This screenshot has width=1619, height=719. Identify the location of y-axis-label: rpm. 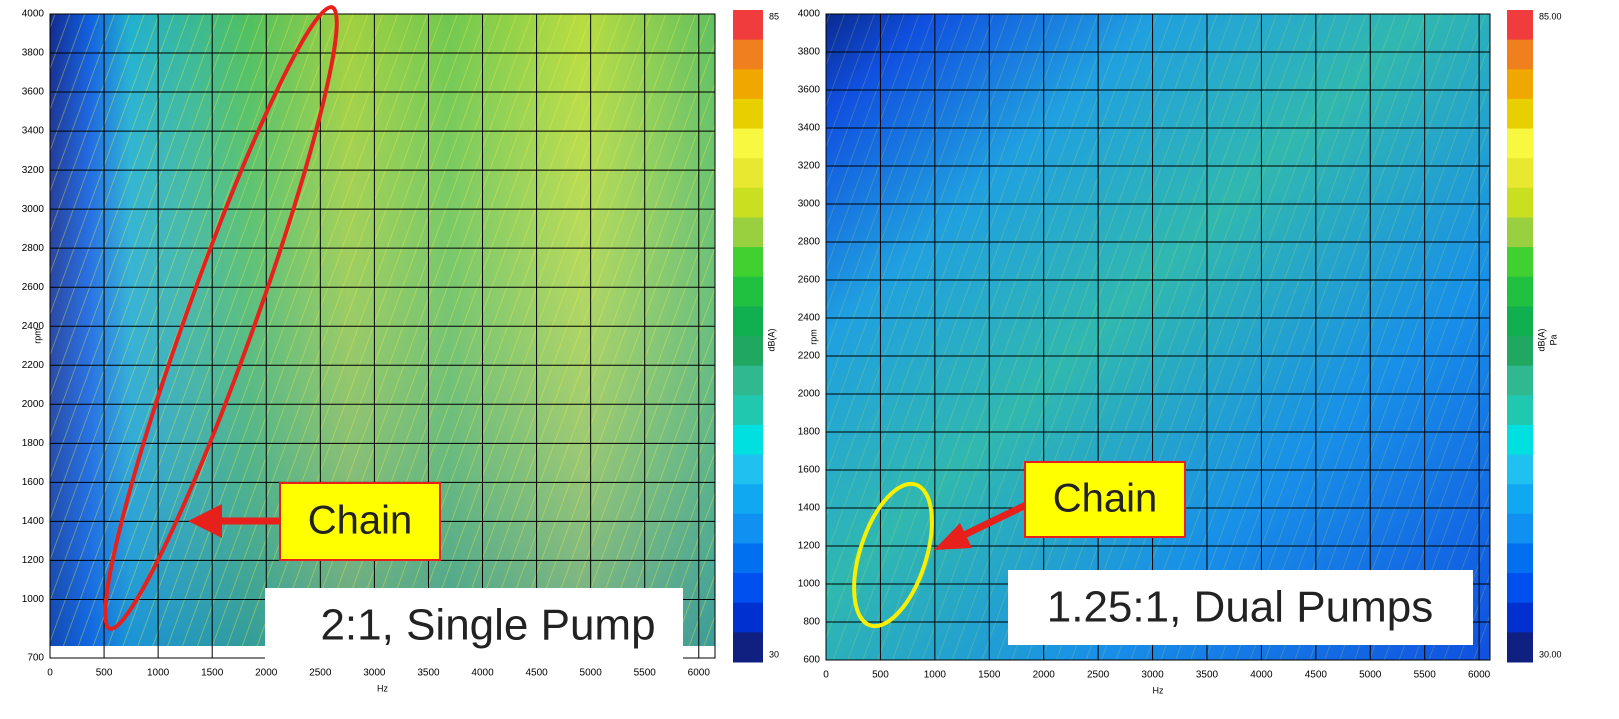
(813, 337).